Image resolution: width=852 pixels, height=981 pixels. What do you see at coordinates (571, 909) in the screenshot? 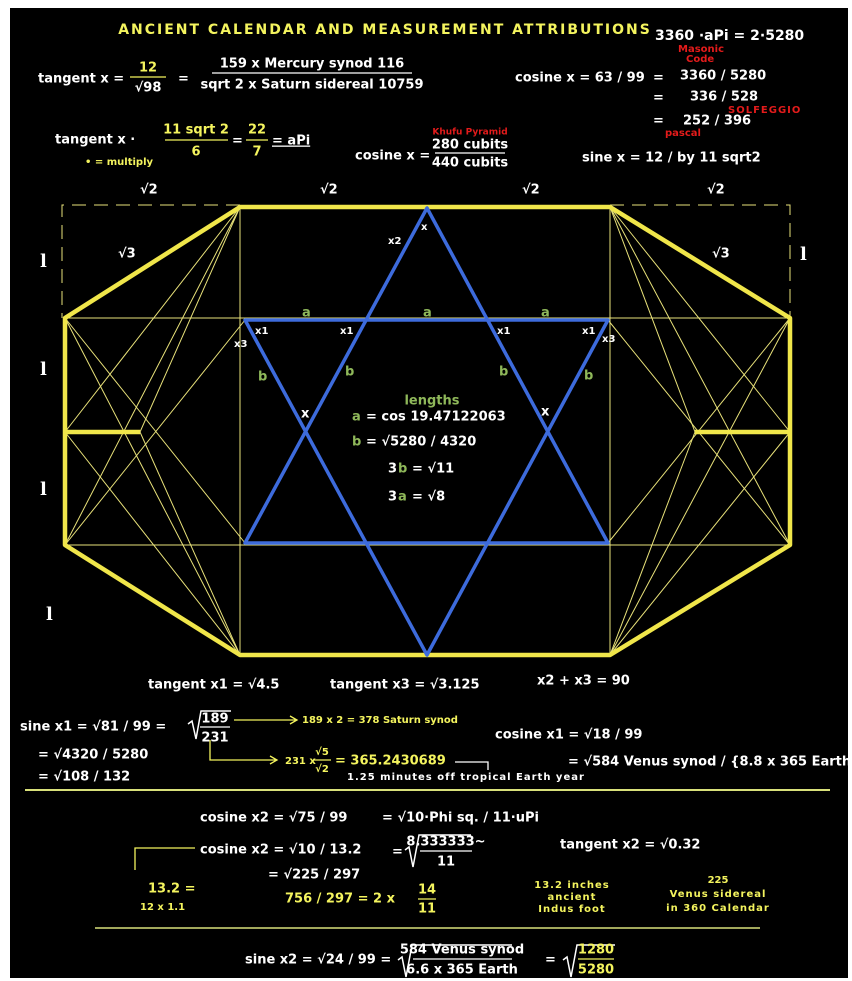
I see `note: Indus foot` at bounding box center [571, 909].